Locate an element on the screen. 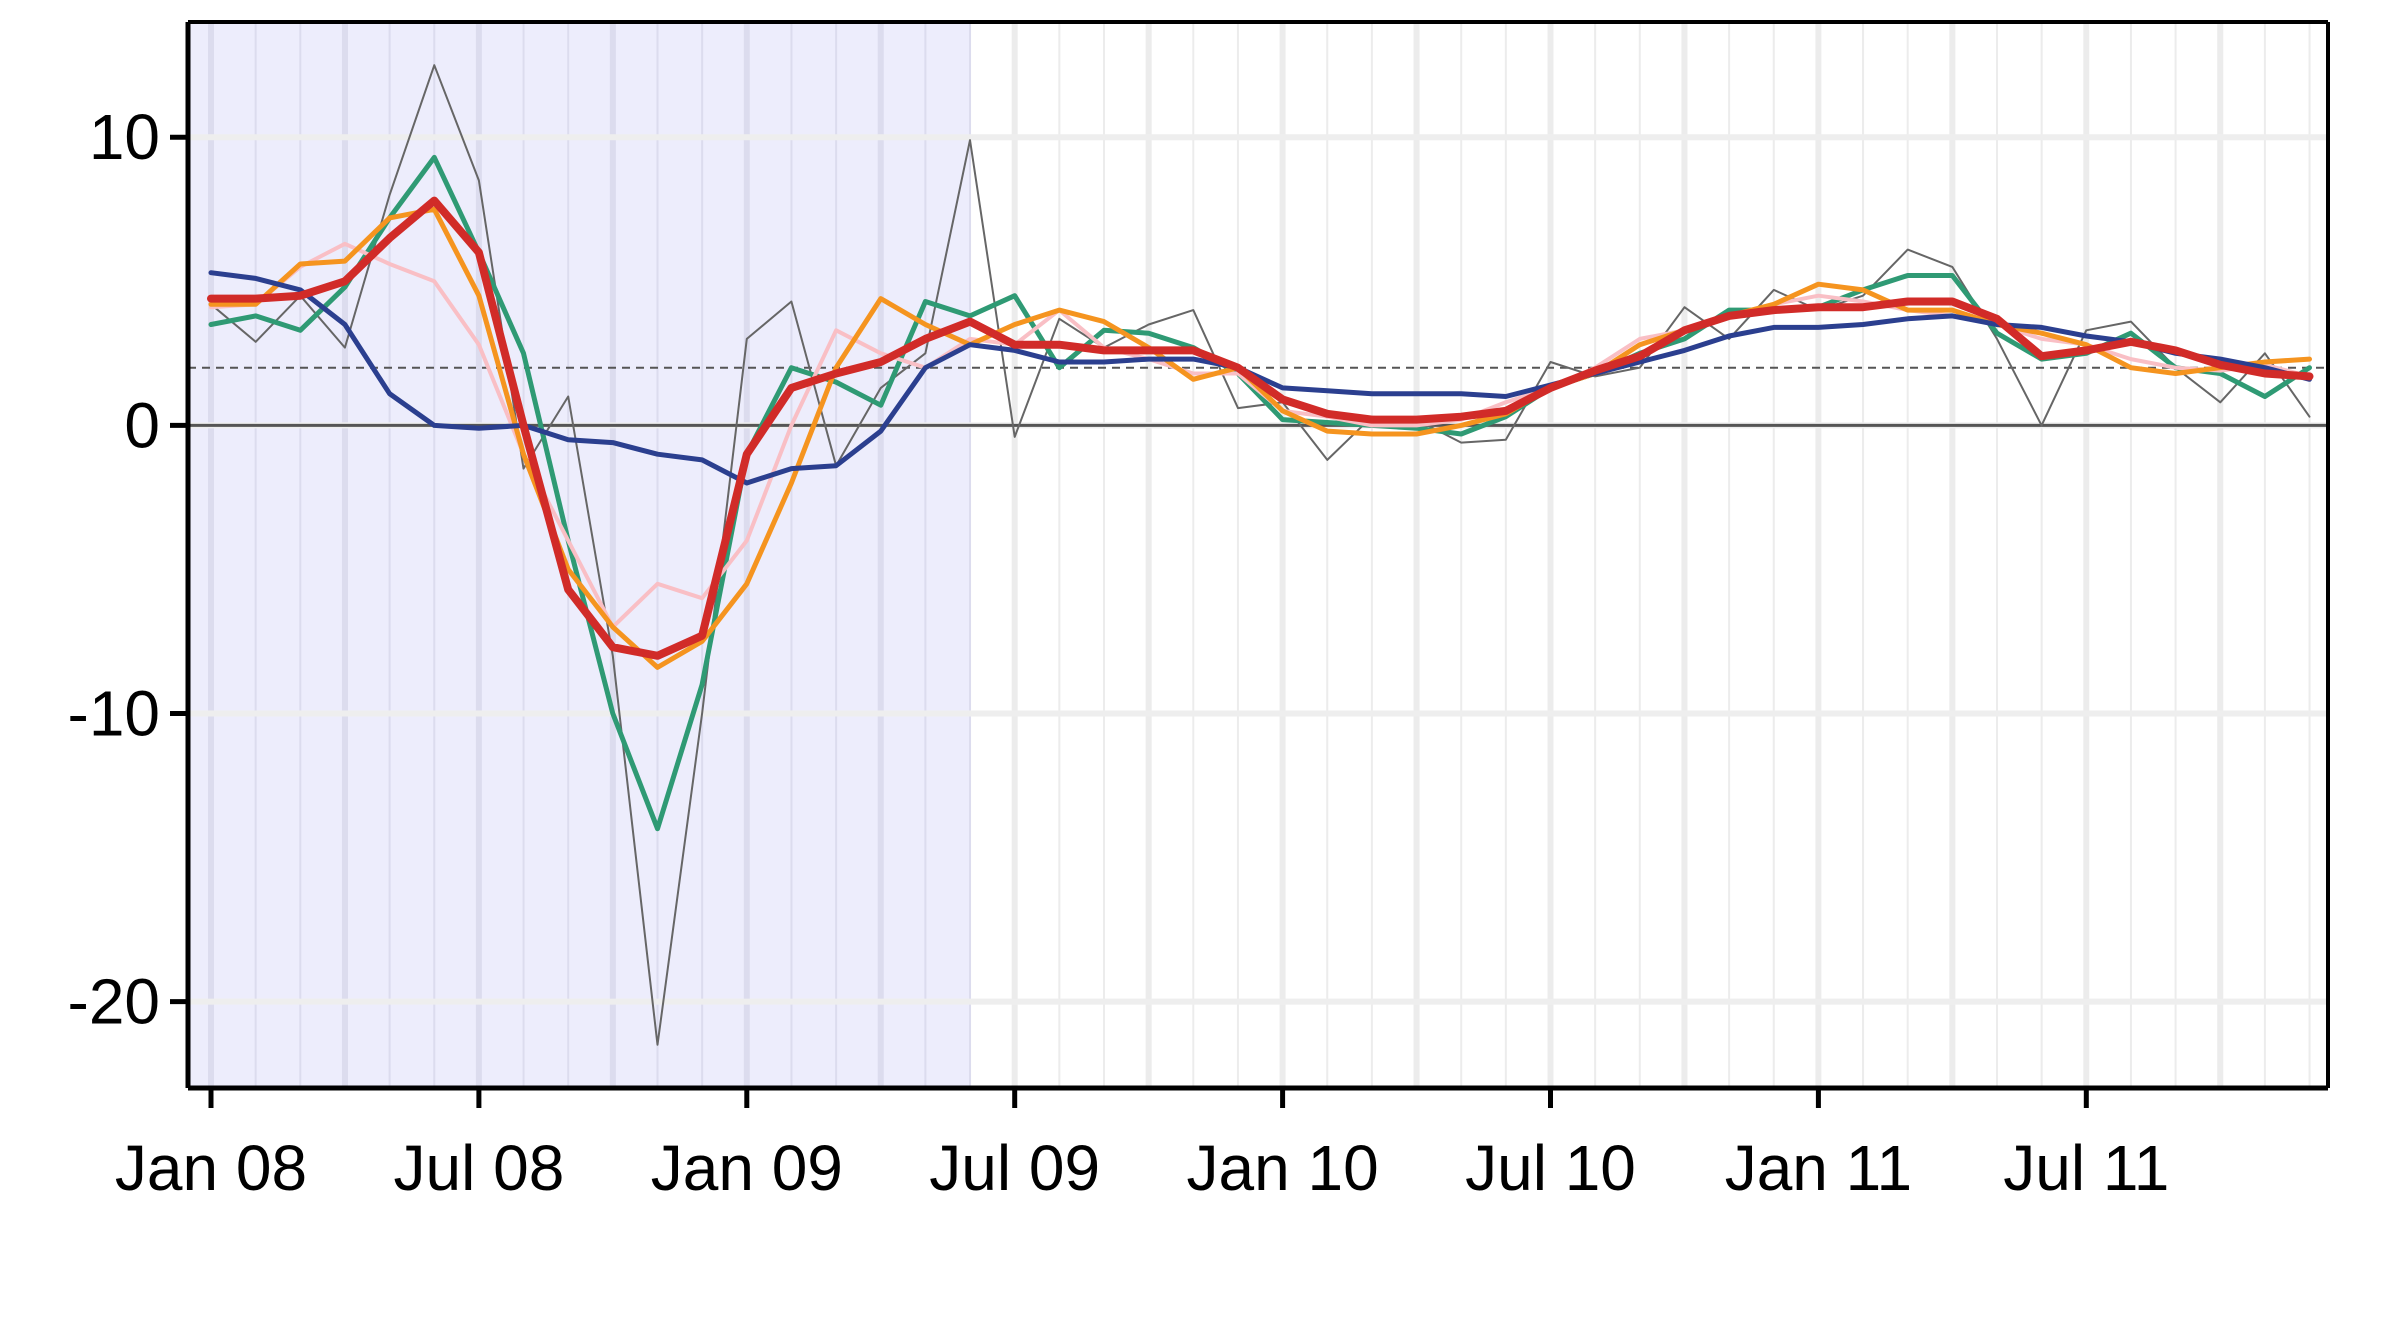 This screenshot has height=1339, width=2392. x-tick-label: Jul 08 is located at coordinates (479, 1168).